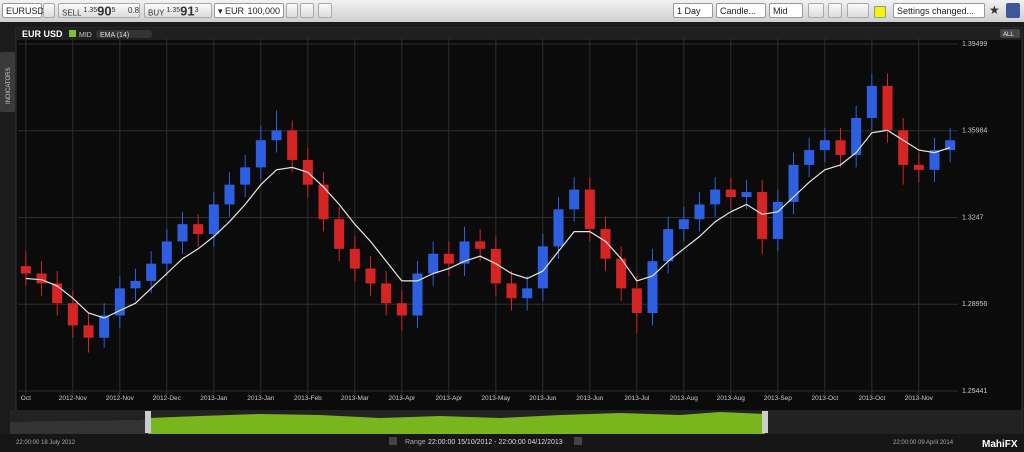 The width and height of the screenshot is (1024, 452). Describe the element at coordinates (85, 35) in the screenshot. I see `legend-entry: MID` at that location.